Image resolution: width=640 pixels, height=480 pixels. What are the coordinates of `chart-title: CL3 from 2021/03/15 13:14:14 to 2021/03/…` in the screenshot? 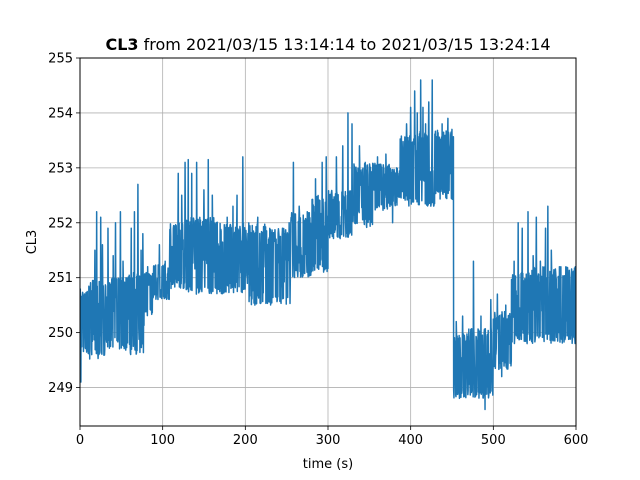 It's located at (327, 44).